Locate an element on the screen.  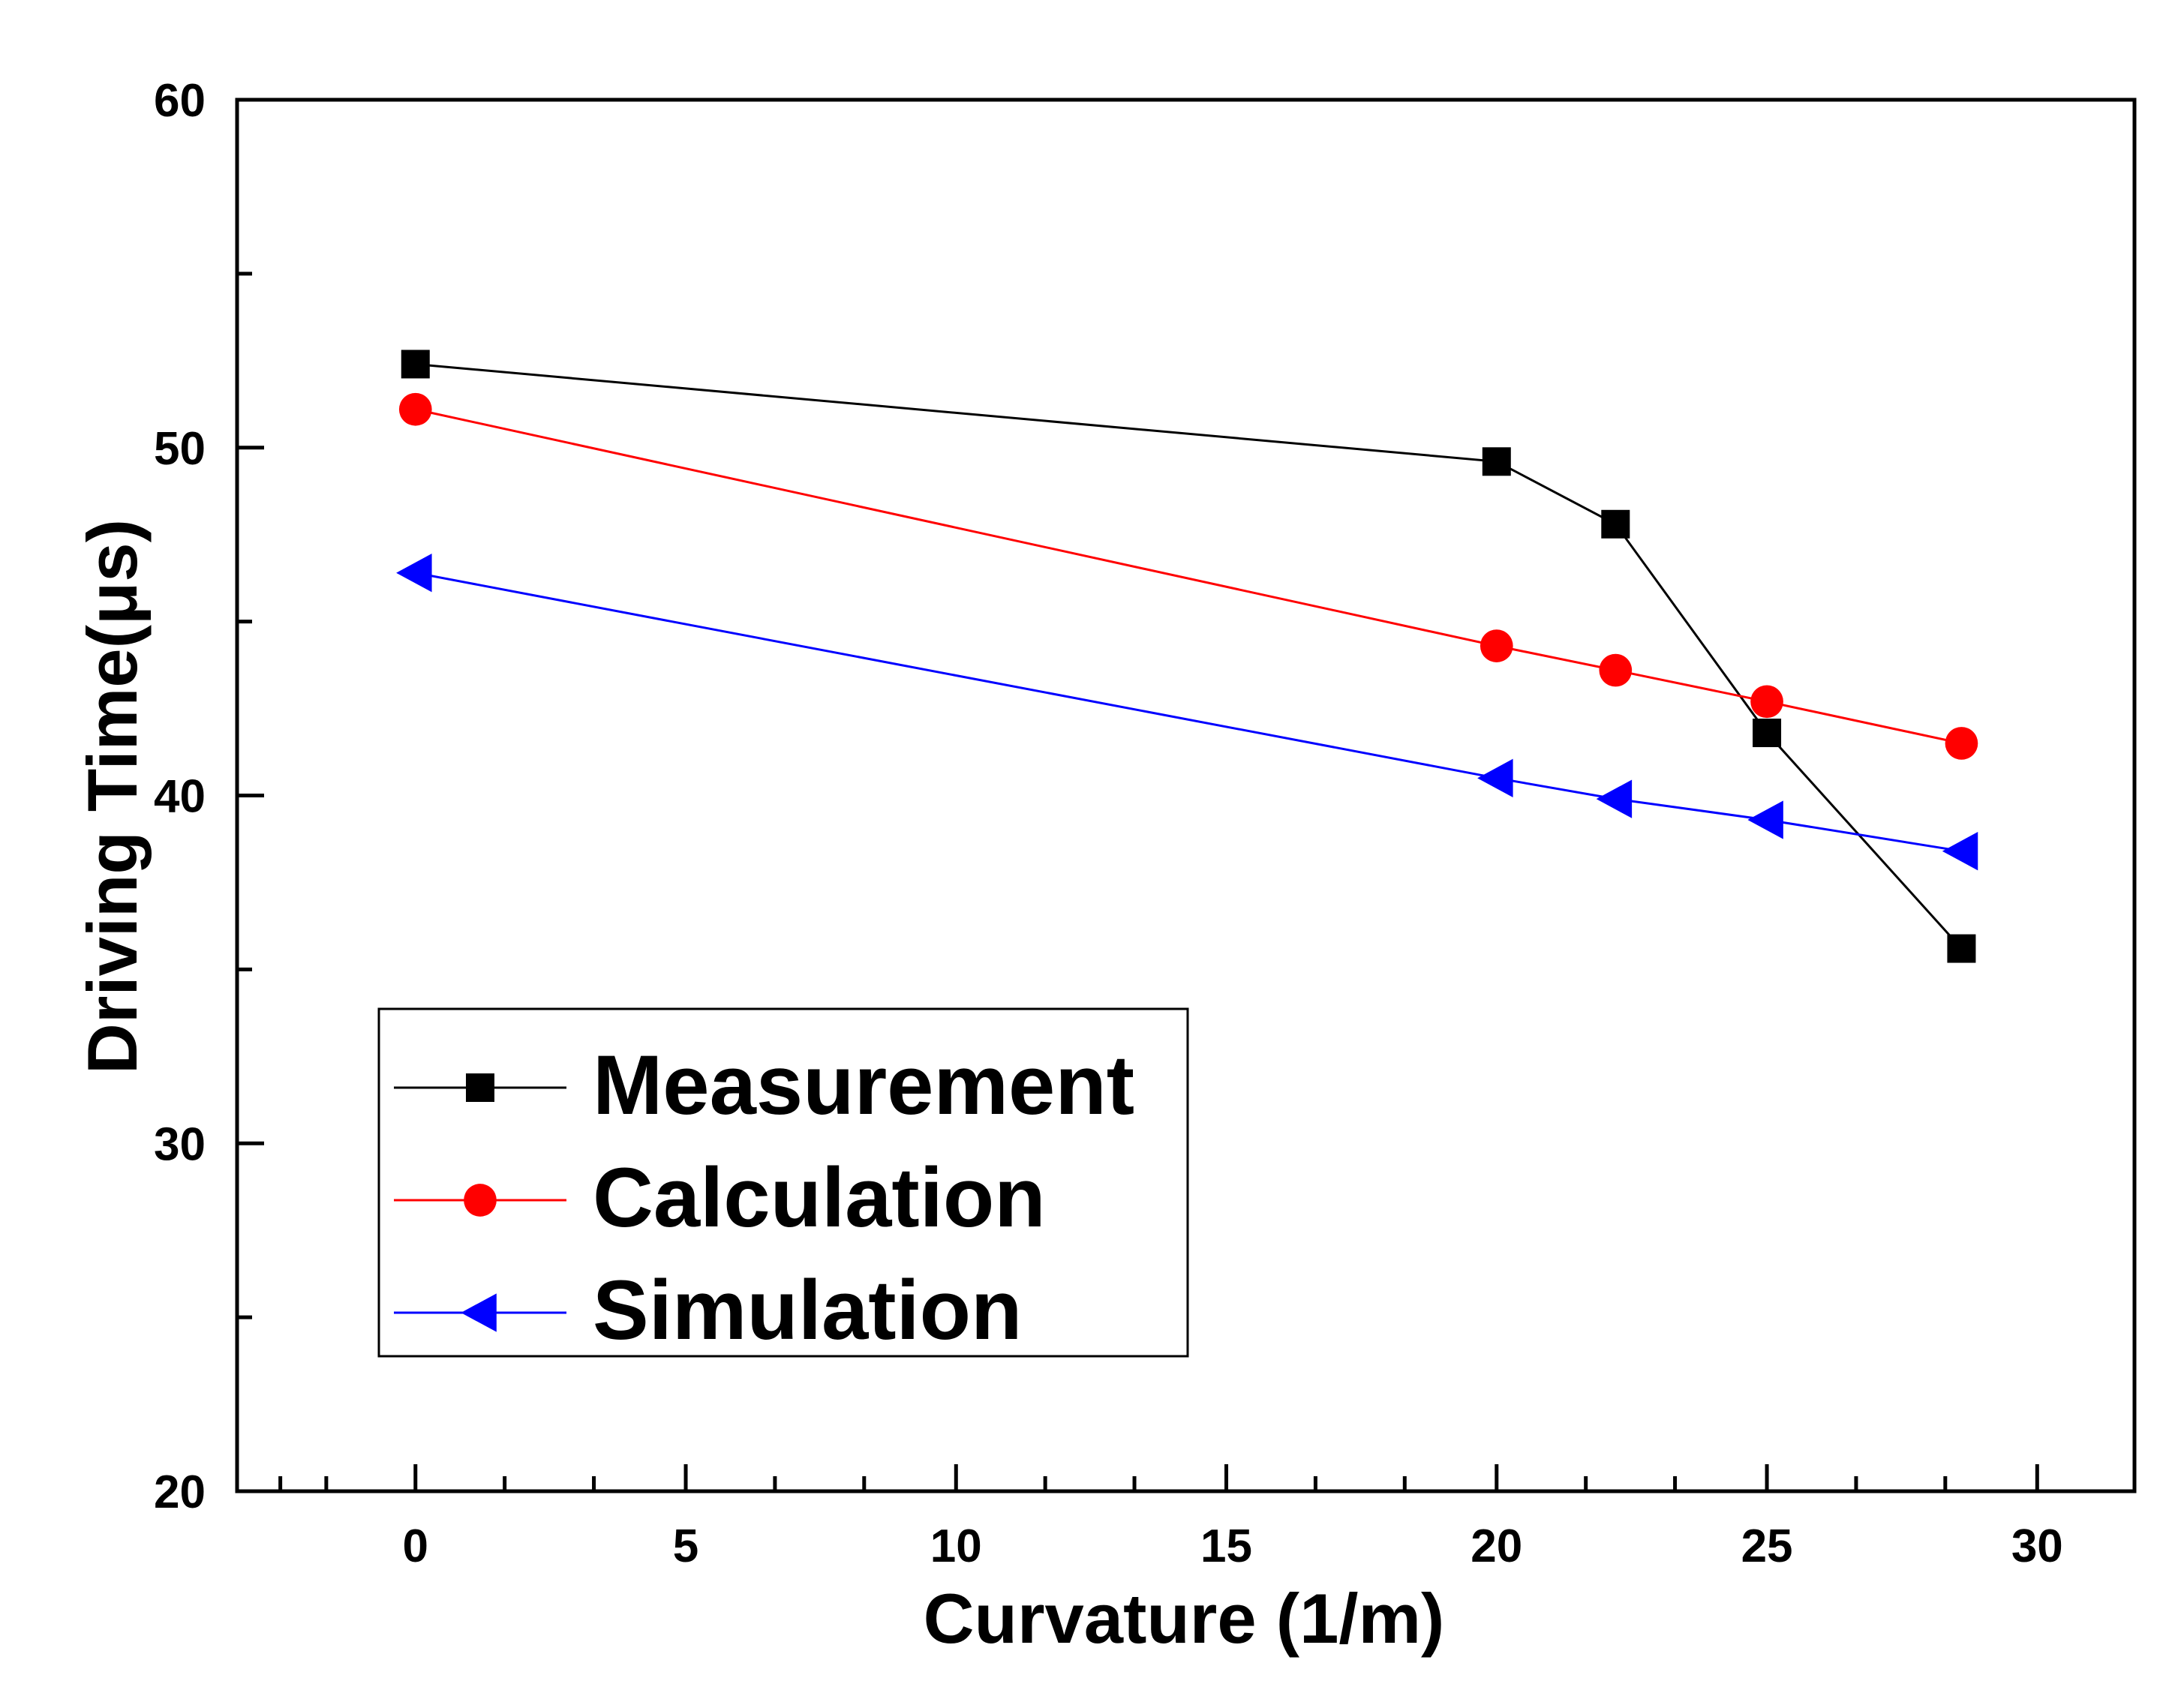
legend-label-calculation: Calculation is located at coordinates (819, 1197).